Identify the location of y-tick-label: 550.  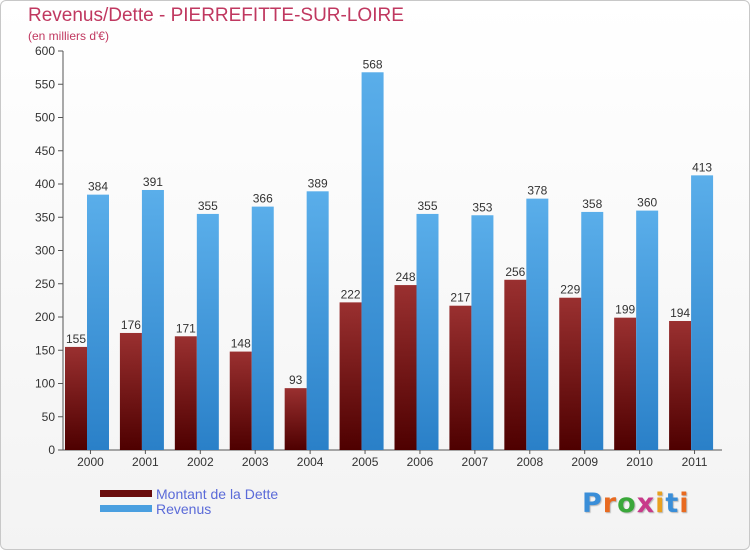
(45, 84).